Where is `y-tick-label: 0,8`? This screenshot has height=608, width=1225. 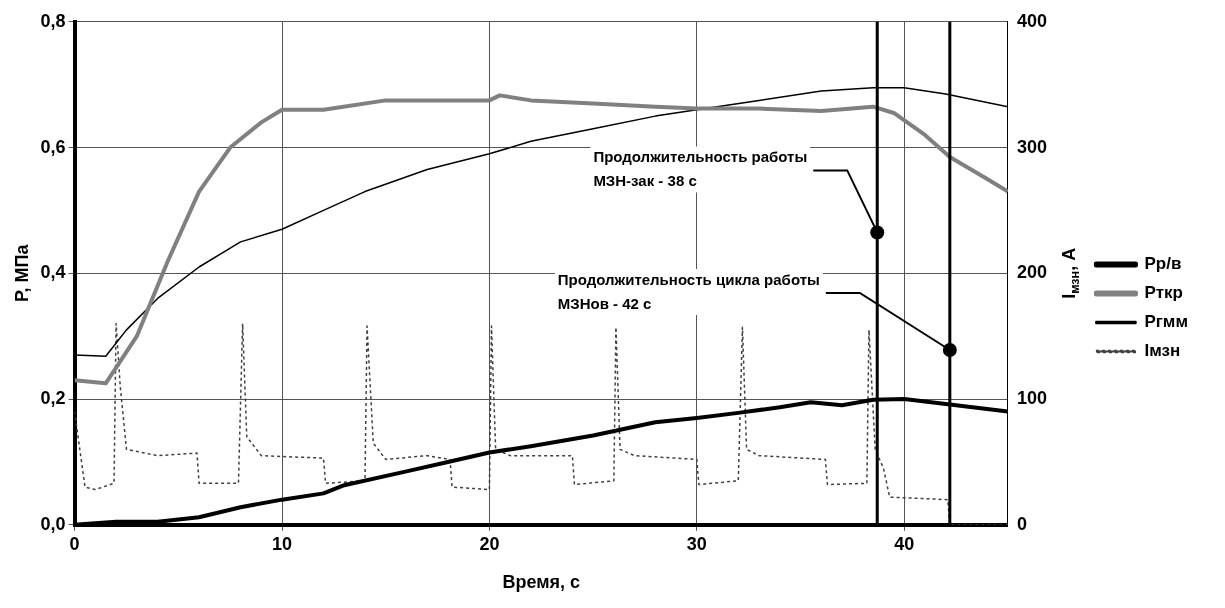 y-tick-label: 0,8 is located at coordinates (53, 20).